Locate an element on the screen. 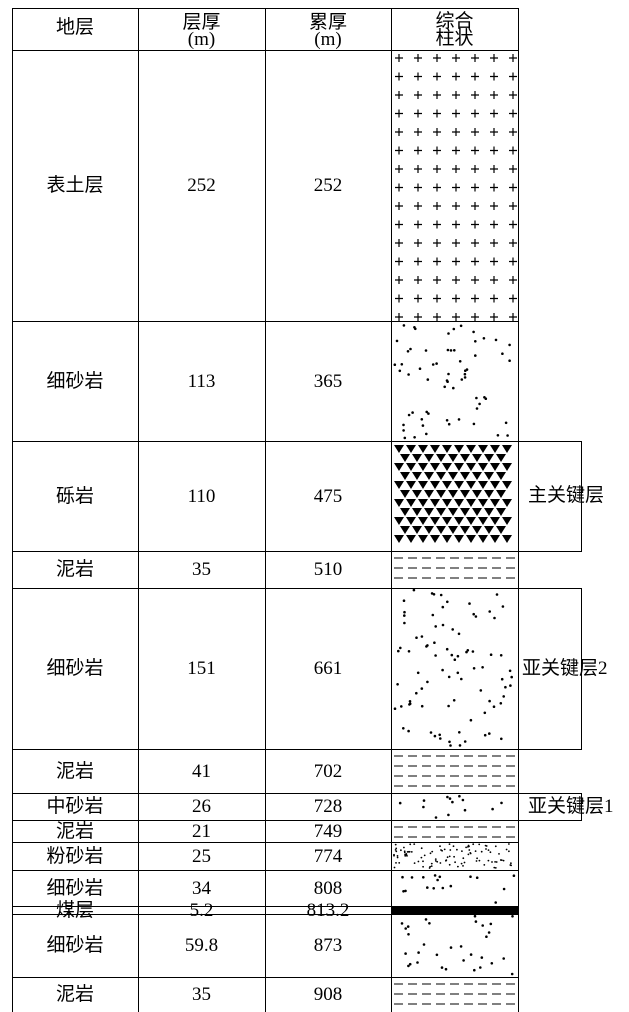 The height and width of the screenshot is (1012, 629). layer-cumulative: 774 is located at coordinates (328, 856).